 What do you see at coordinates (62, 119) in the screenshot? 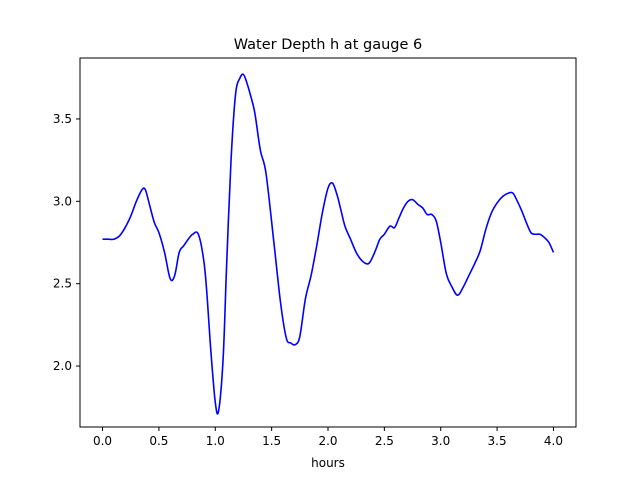
I see `y-tick-label: 3.5` at bounding box center [62, 119].